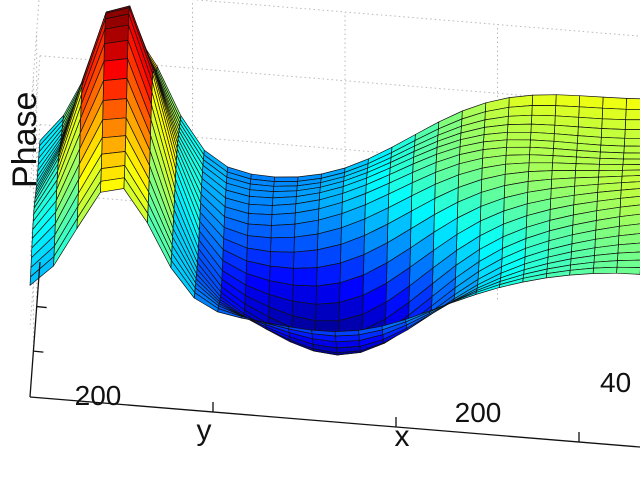 The width and height of the screenshot is (640, 480). What do you see at coordinates (615, 382) in the screenshot?
I see `x-tick-label: 40` at bounding box center [615, 382].